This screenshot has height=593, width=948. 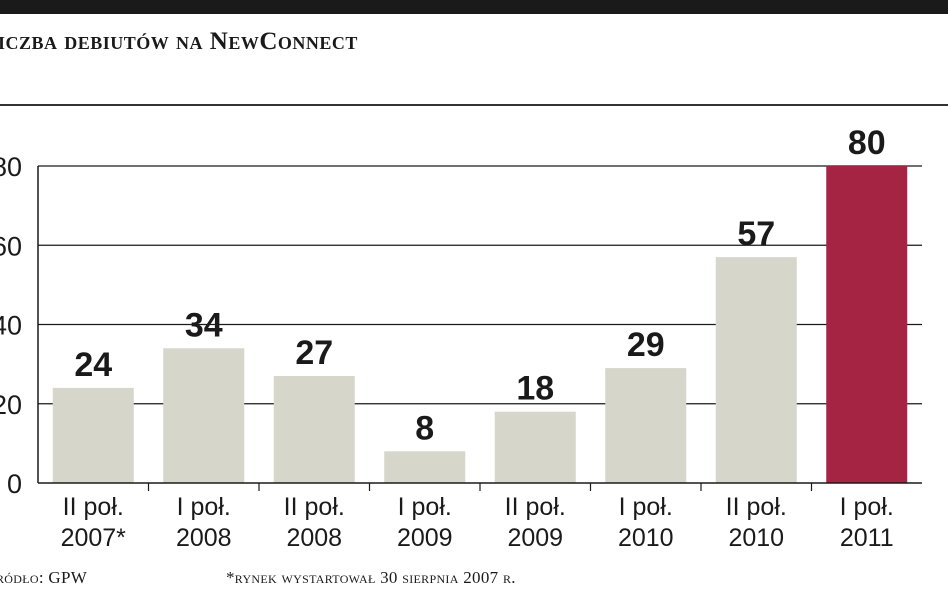 I want to click on y-tick-label: 80, so click(x=11, y=167).